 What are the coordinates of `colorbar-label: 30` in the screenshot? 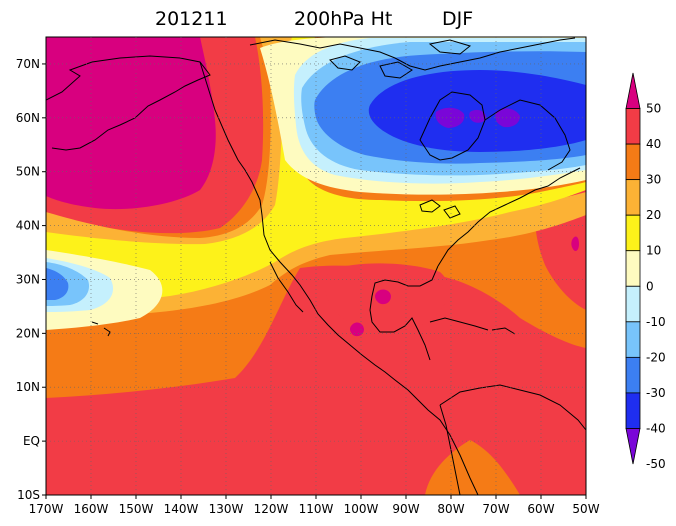 It's located at (653, 180).